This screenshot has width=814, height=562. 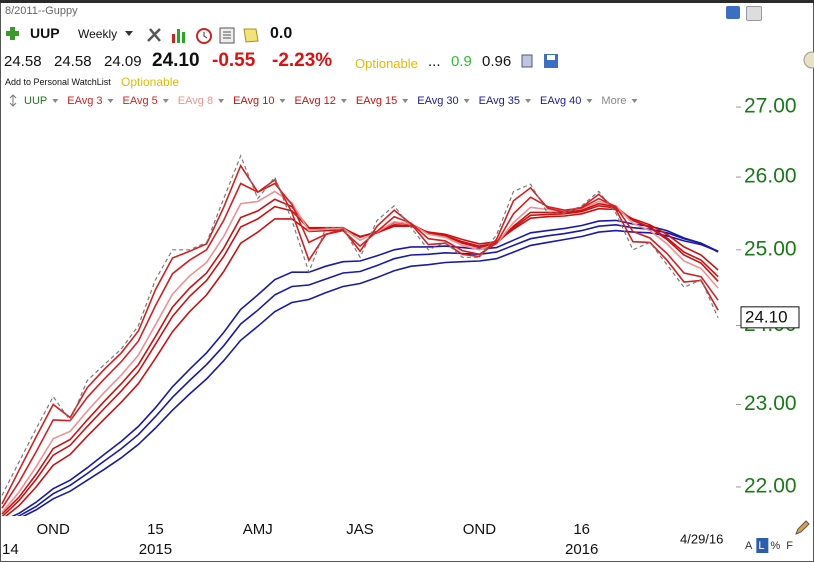 I want to click on optionable: Optionable, so click(x=386, y=63).